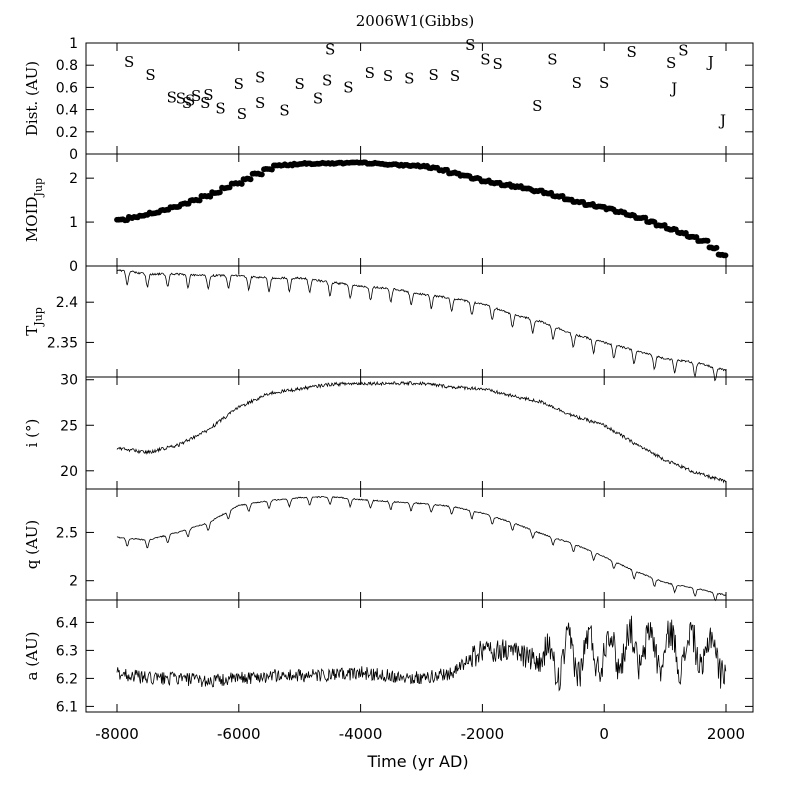  What do you see at coordinates (67, 66) in the screenshot?
I see `y-tick-label: 0.8` at bounding box center [67, 66].